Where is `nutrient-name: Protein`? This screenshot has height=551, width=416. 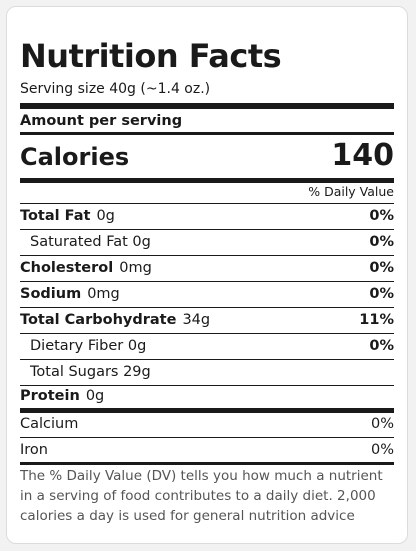
nutrient-name: Protein is located at coordinates (50, 396).